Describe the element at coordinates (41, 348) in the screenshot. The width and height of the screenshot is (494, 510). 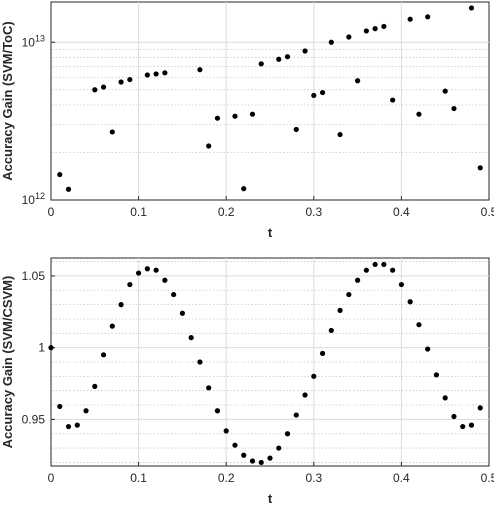
I see `y-tick-label: 1` at that location.